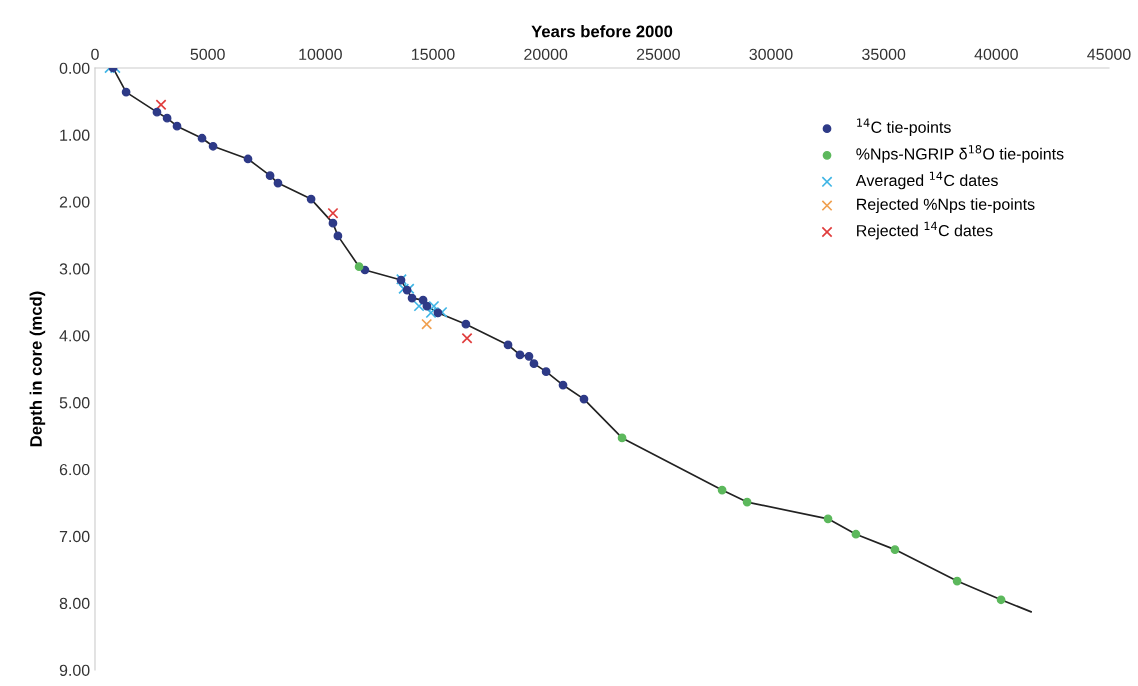 Image resolution: width=1138 pixels, height=686 pixels. Describe the element at coordinates (996, 54) in the screenshot. I see `x-tick-label: 40000` at that location.